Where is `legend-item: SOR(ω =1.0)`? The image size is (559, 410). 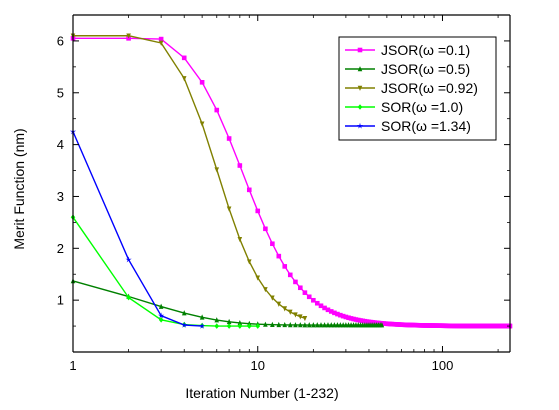 legend-item: SOR(ω =1.0) is located at coordinates (404, 107).